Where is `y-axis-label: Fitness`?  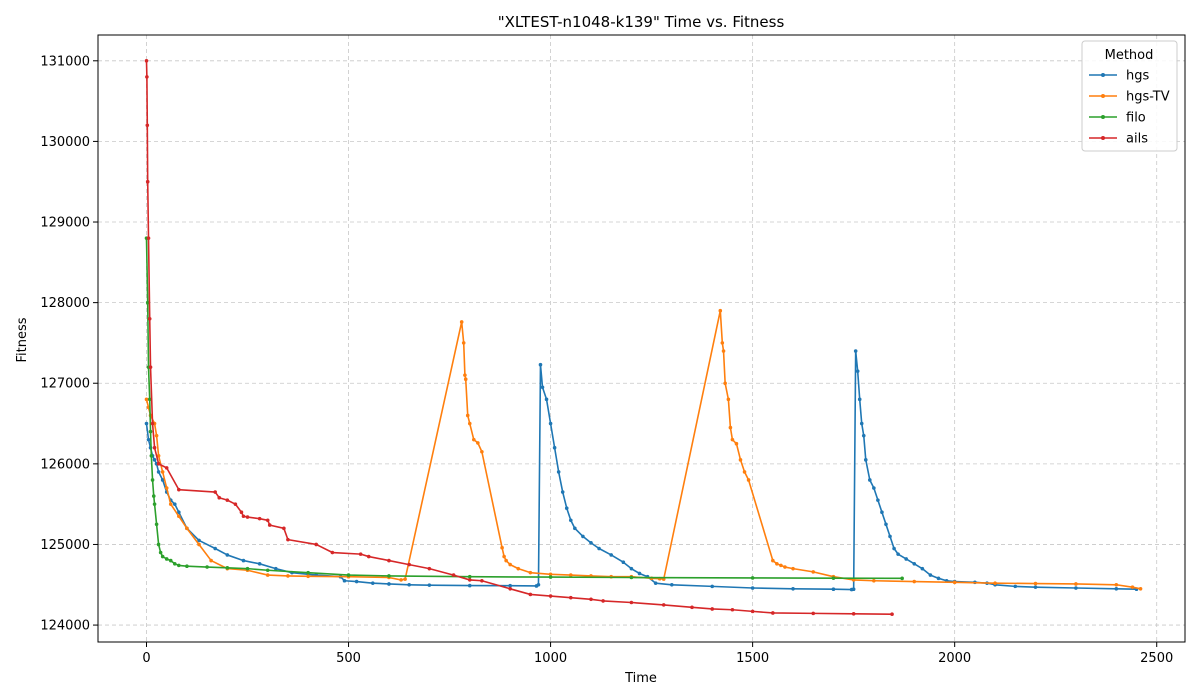 y-axis-label: Fitness is located at coordinates (22, 339).